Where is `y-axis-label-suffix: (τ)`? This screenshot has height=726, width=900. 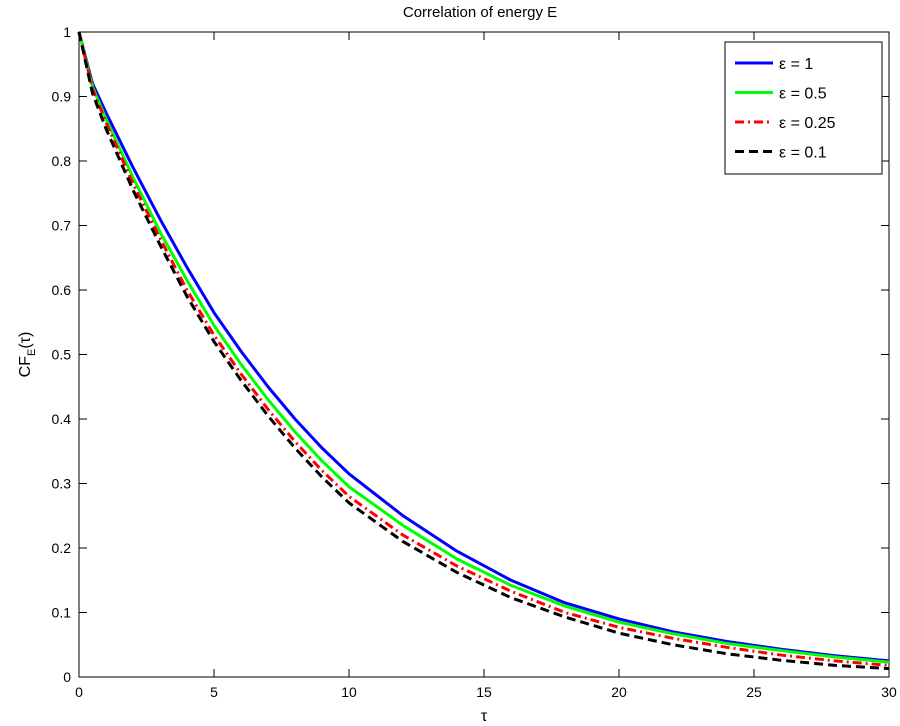 y-axis-label-suffix: (τ) is located at coordinates (25, 340).